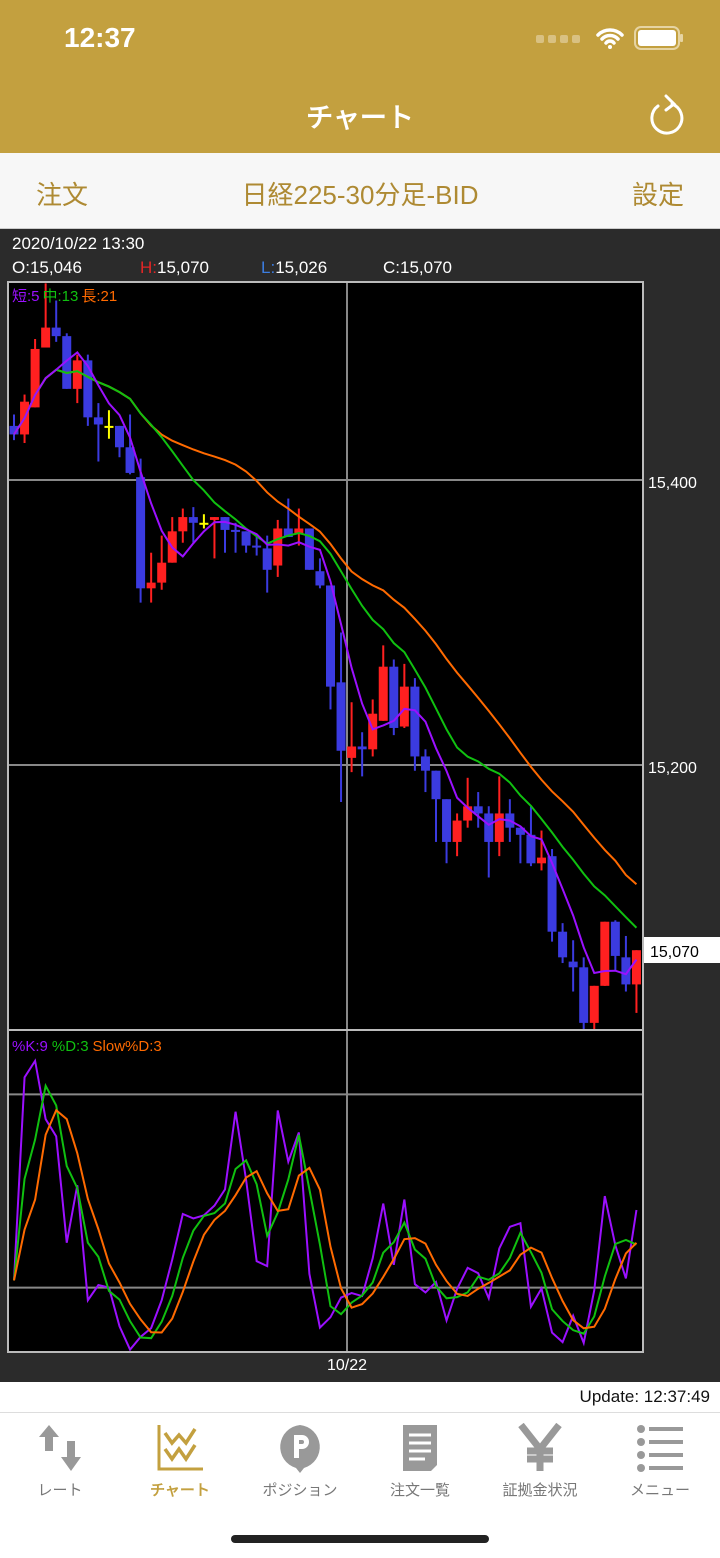 The image size is (720, 1558). What do you see at coordinates (325, 1221) in the screenshot?
I see `stoch-slowd-line` at bounding box center [325, 1221].